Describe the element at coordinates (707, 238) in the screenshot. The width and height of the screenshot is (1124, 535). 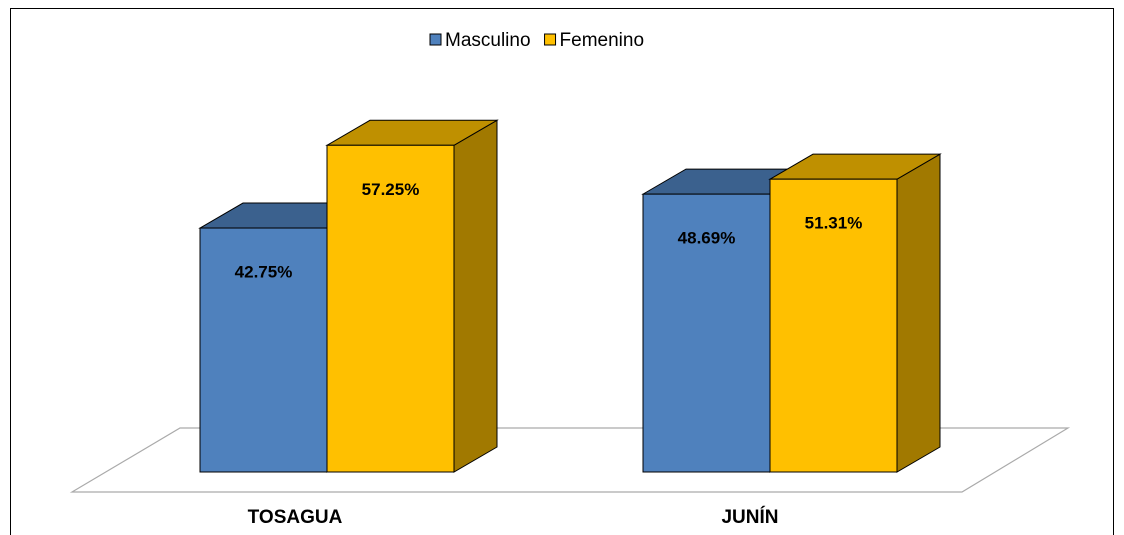
I see `value-label: 48.69%` at that location.